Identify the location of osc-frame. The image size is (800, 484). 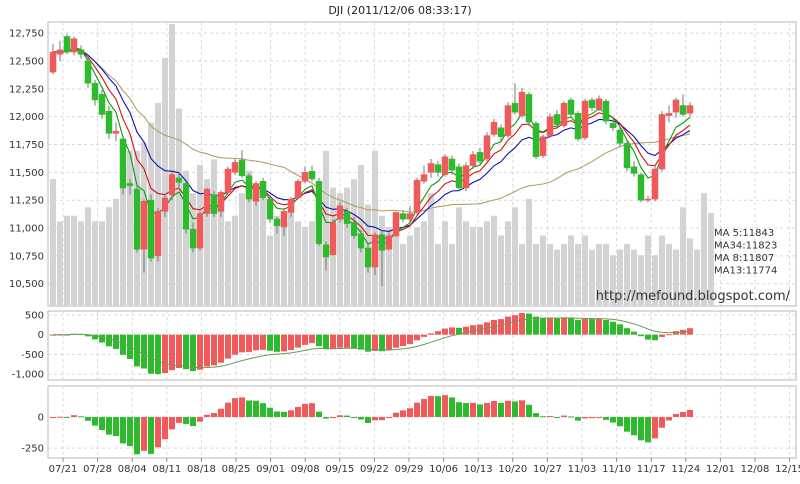
(422, 422).